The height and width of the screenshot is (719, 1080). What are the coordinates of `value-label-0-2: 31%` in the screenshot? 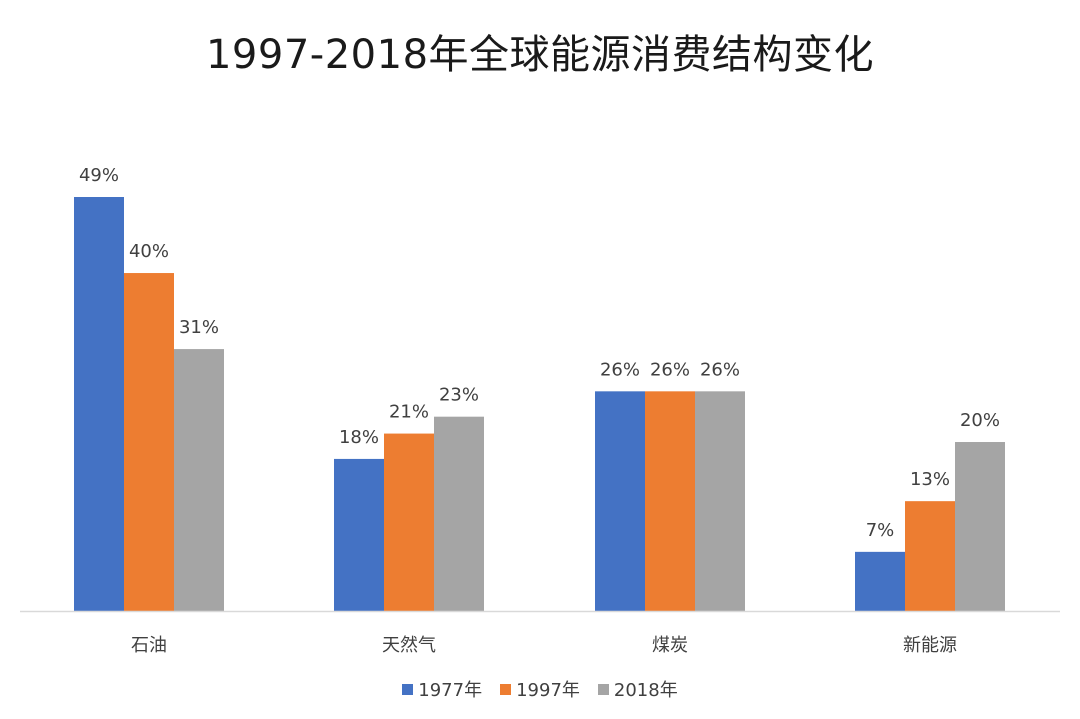 It's located at (199, 327).